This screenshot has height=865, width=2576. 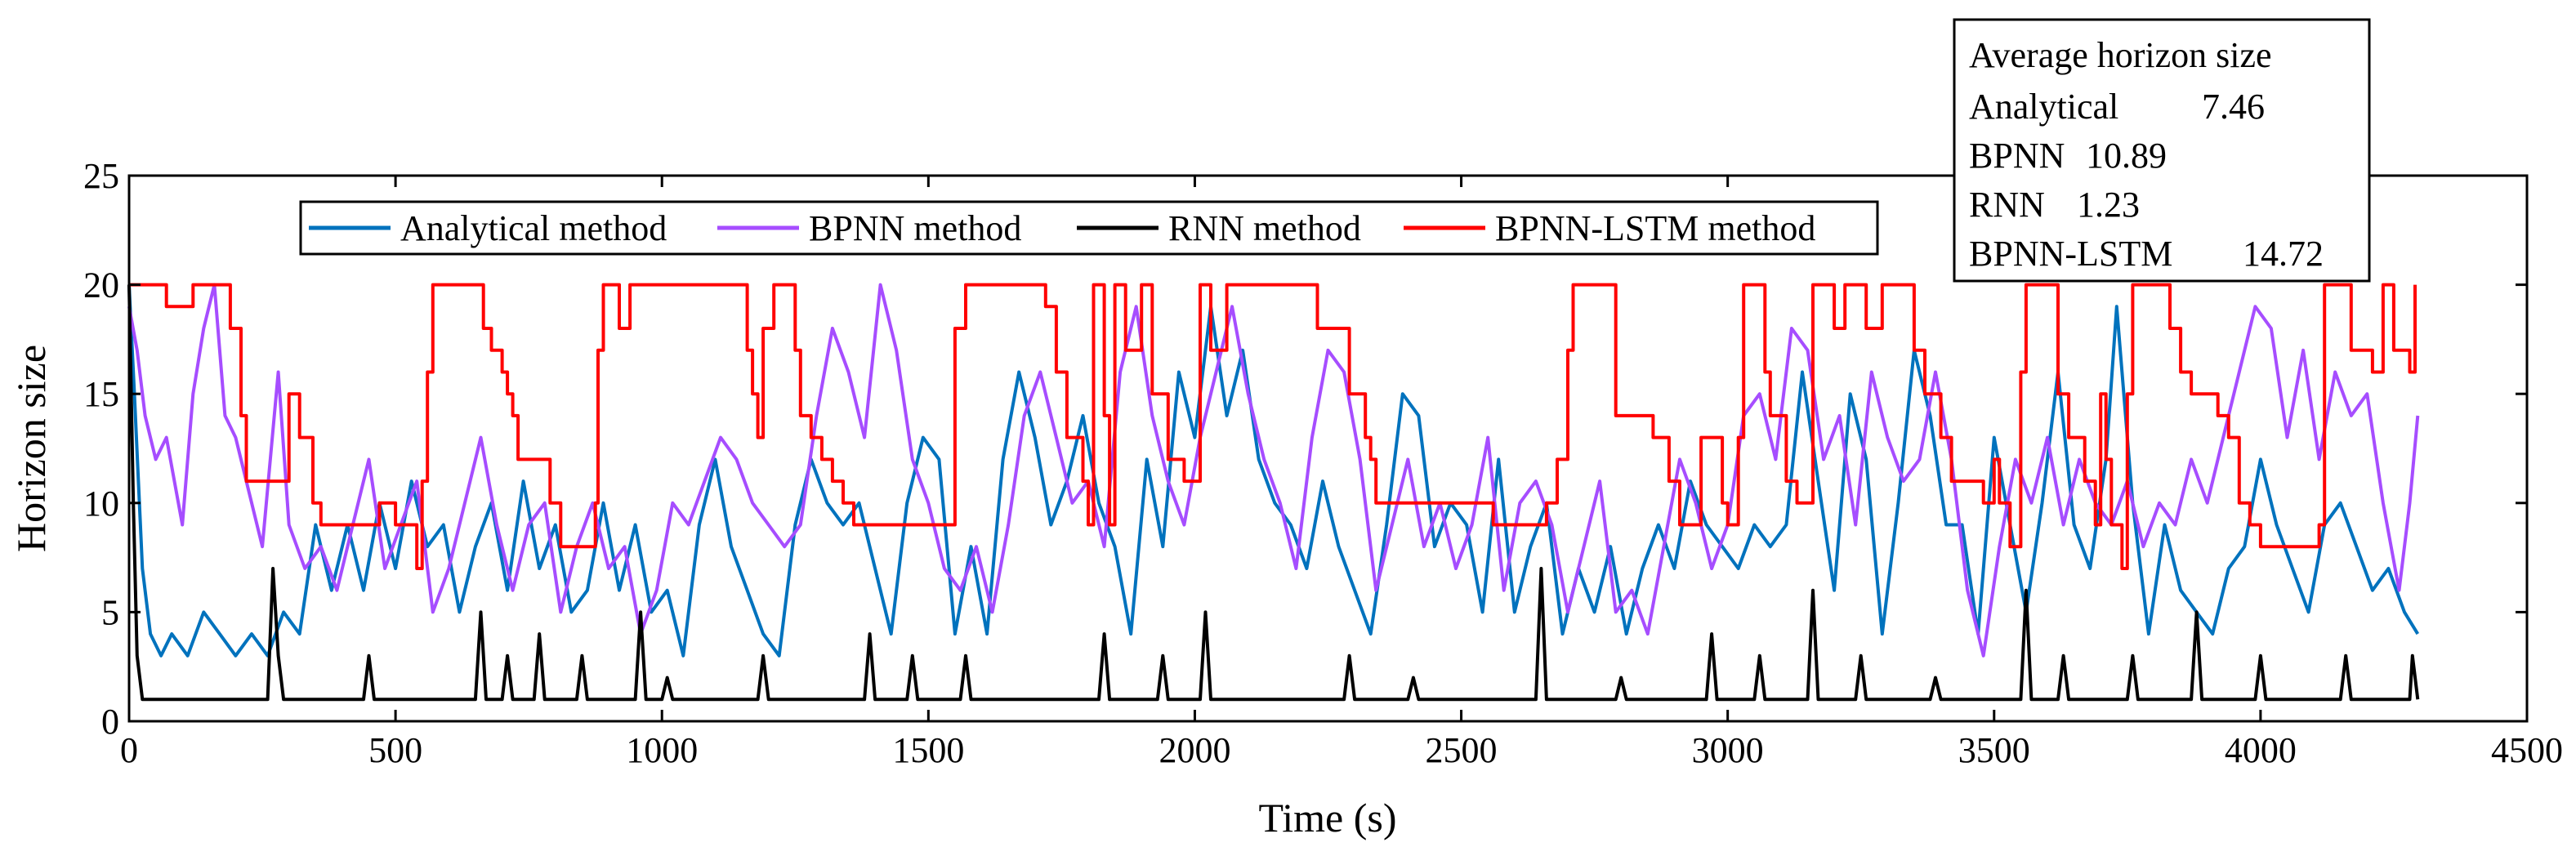 I want to click on y-tick-label: 10, so click(x=101, y=504).